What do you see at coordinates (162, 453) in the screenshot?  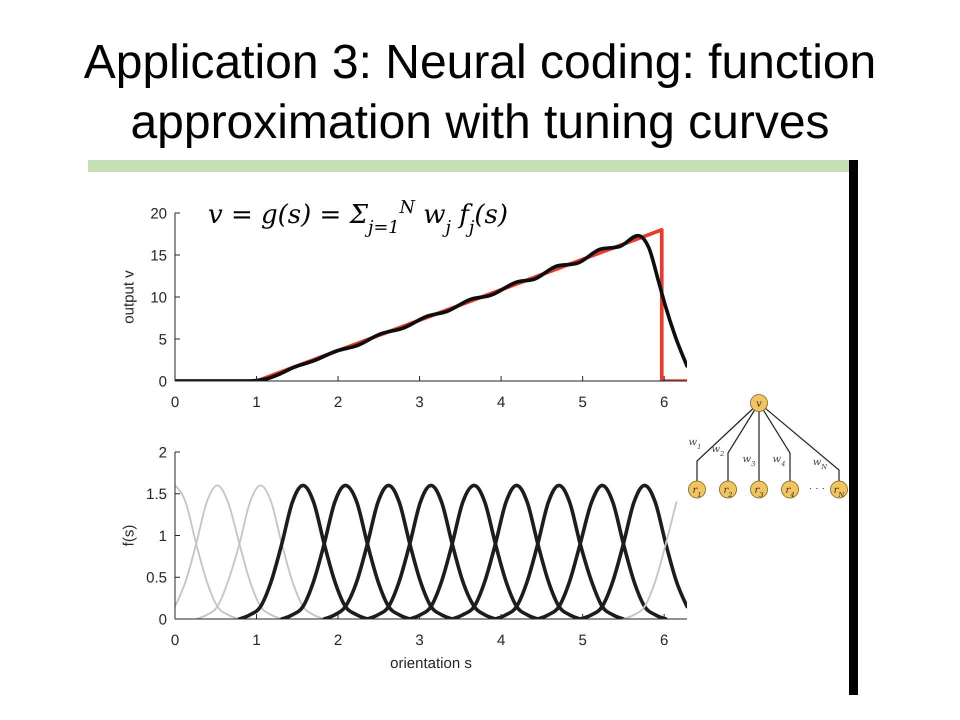 I see `y-tick-label: 2` at bounding box center [162, 453].